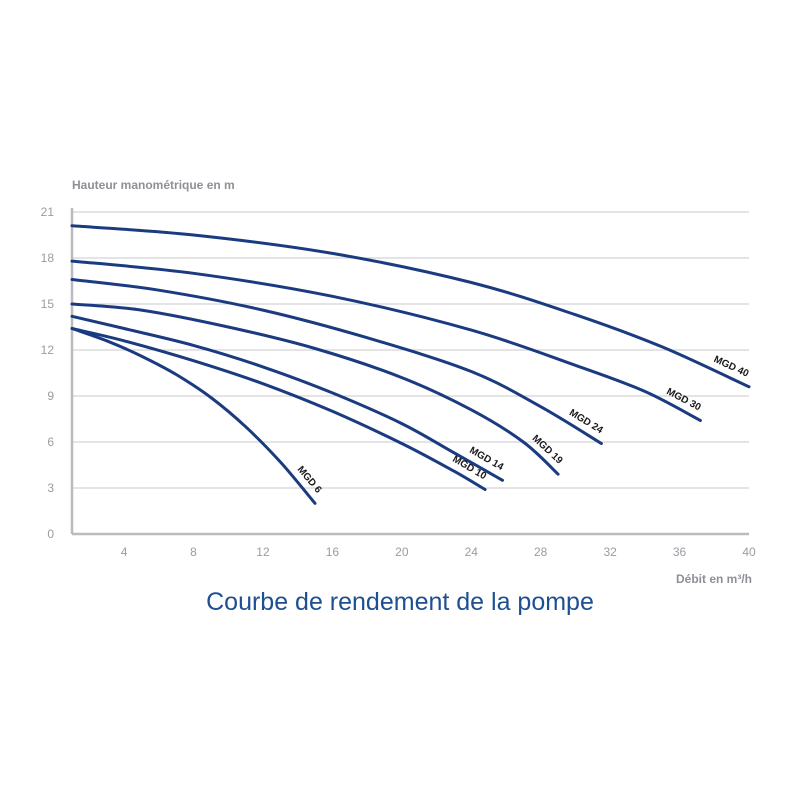 The height and width of the screenshot is (800, 800). I want to click on x-tick-label: 12, so click(263, 552).